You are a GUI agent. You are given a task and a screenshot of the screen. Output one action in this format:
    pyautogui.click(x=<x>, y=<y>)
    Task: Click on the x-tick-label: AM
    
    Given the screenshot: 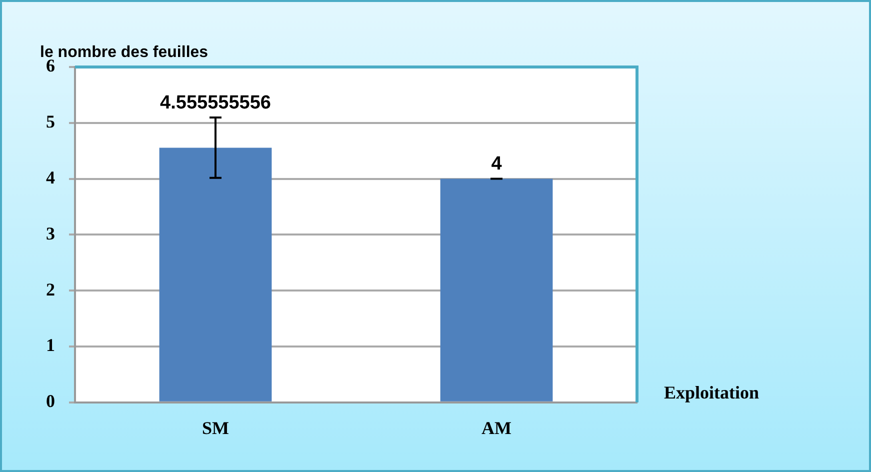 What is the action you would take?
    pyautogui.click(x=497, y=428)
    